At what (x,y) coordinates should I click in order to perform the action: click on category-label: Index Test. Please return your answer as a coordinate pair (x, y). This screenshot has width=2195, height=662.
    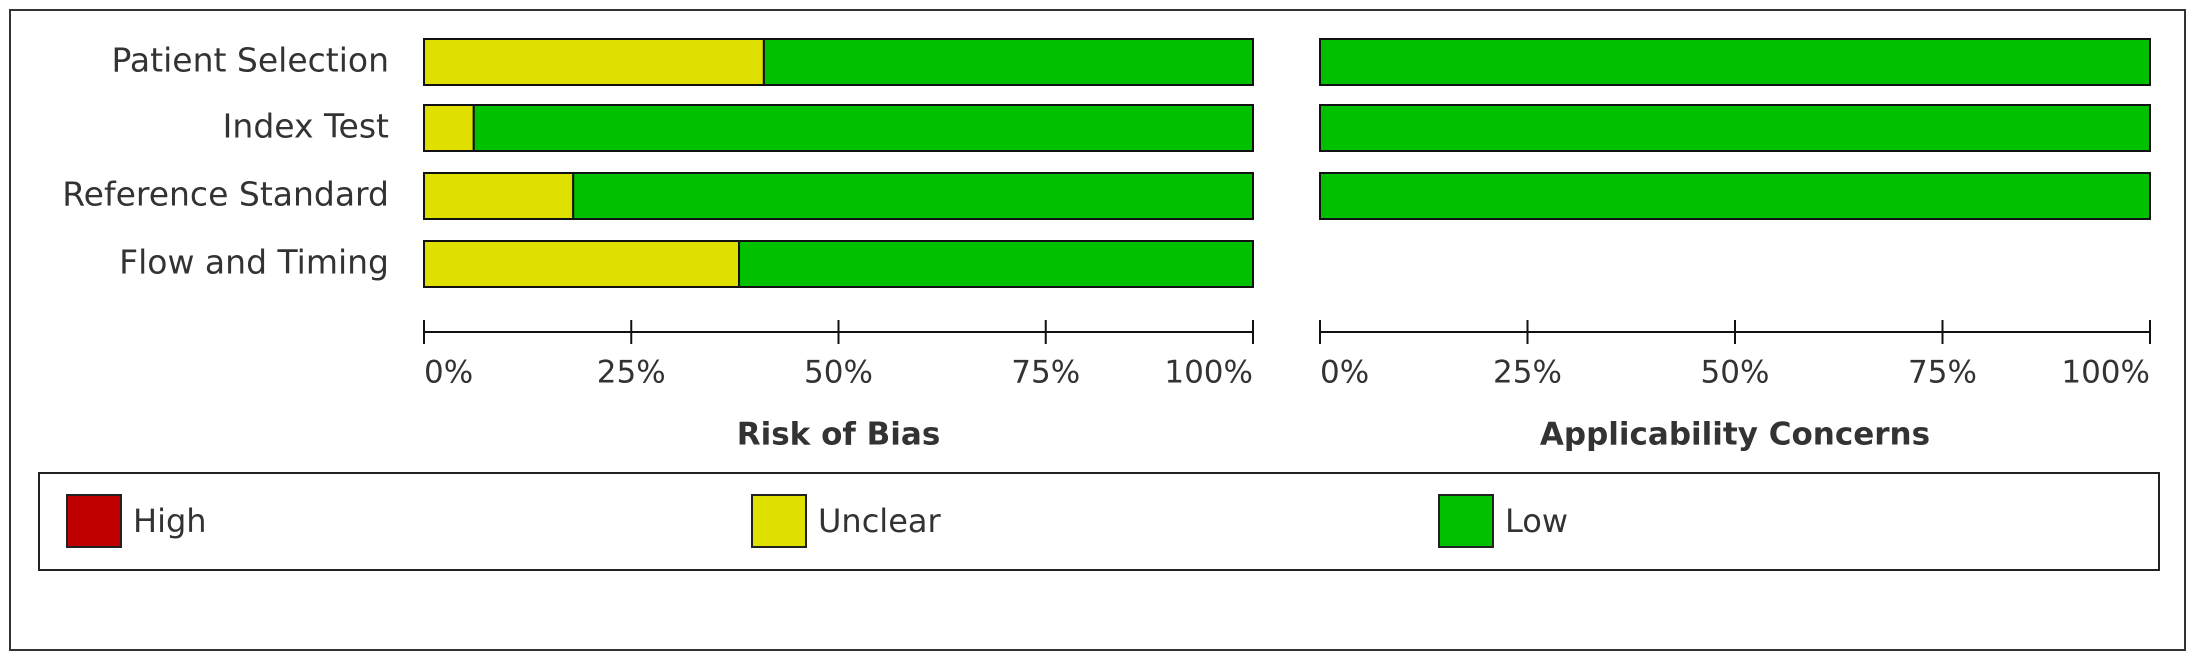
    Looking at the image, I should click on (306, 126).